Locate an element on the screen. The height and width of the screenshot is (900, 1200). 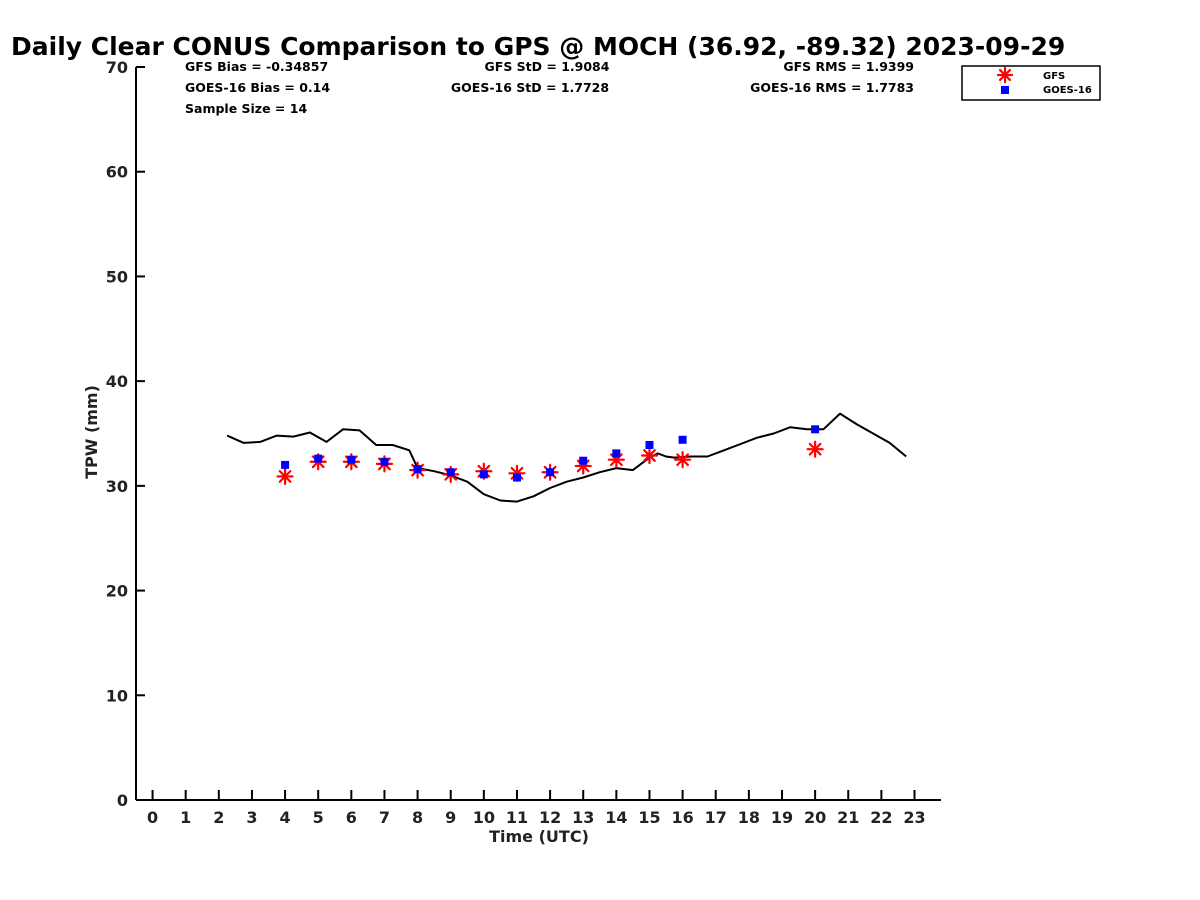
legend-goes-marker is located at coordinates (1005, 90).